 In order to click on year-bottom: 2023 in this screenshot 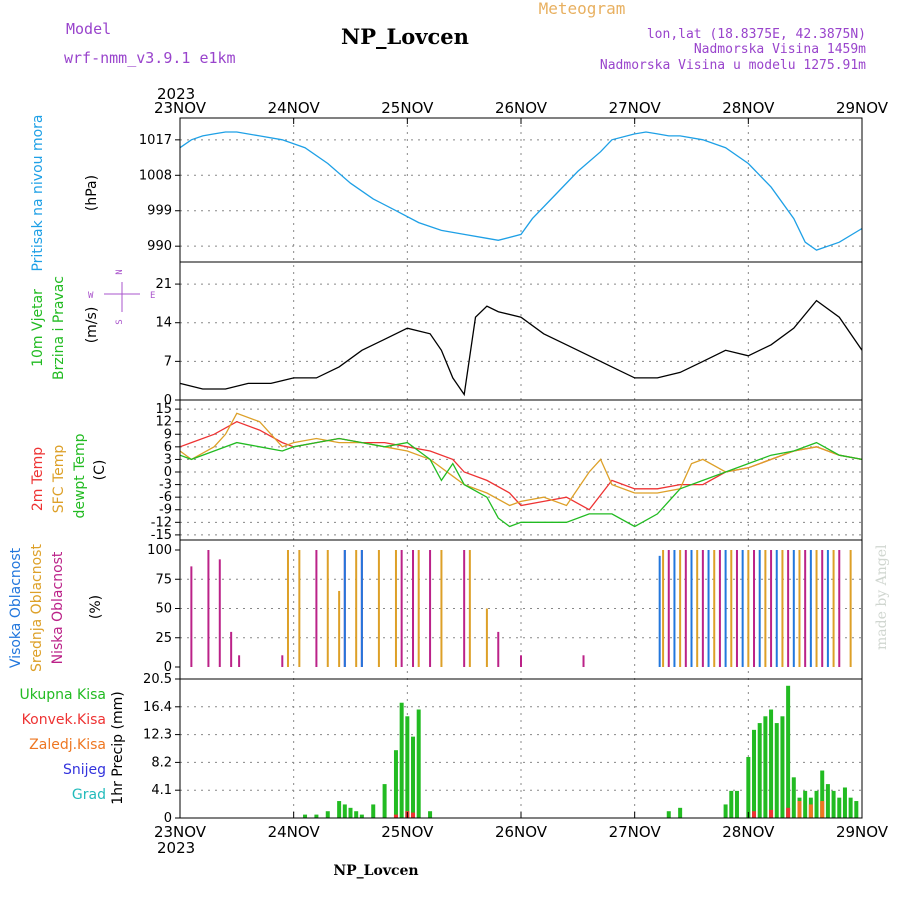, I will do `click(176, 848)`.